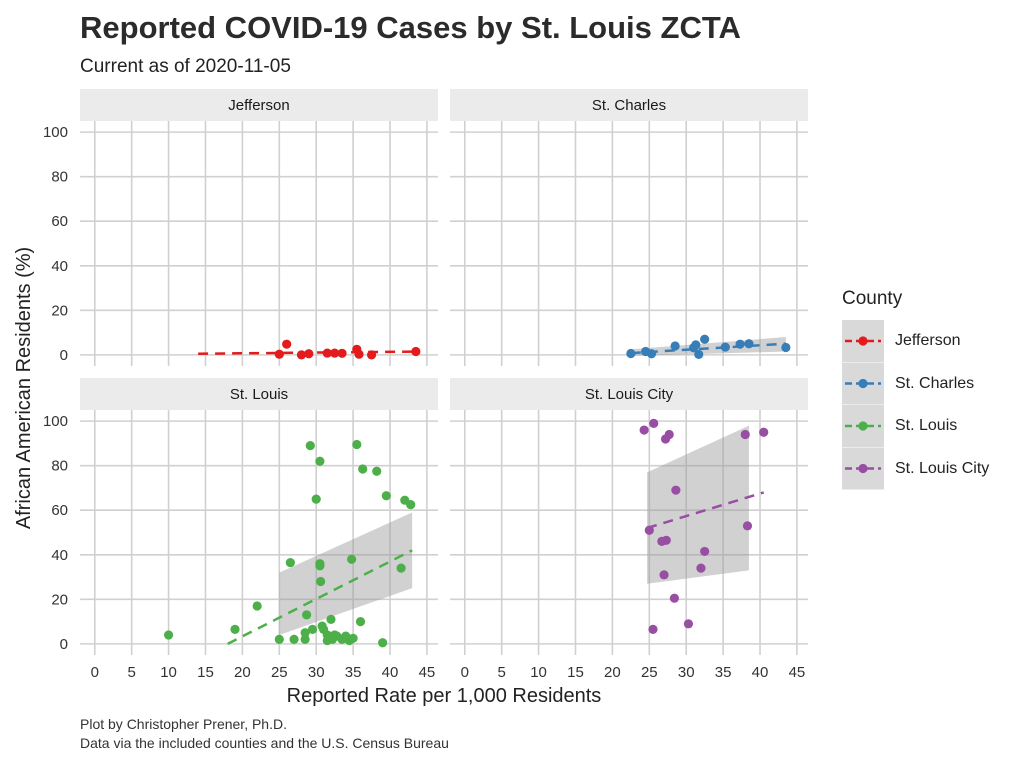  What do you see at coordinates (863, 383) in the screenshot?
I see `legend-key-point-st-charles` at bounding box center [863, 383].